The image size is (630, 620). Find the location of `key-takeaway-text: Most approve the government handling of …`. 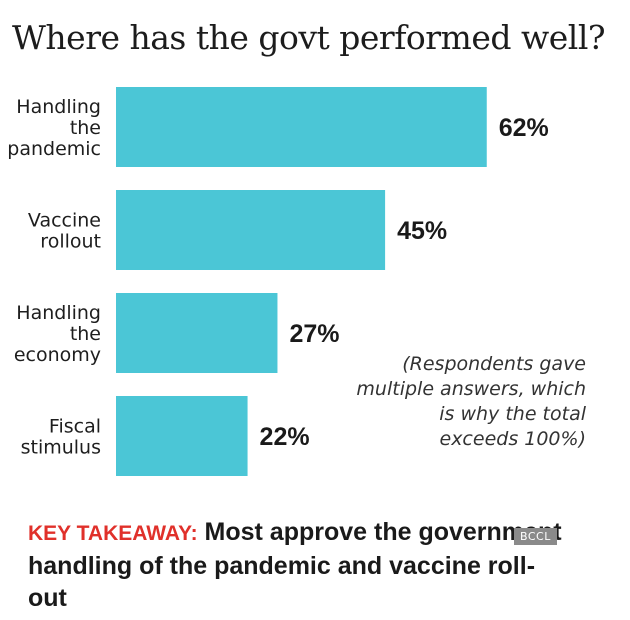

key-takeaway-text: Most approve the government handling of … is located at coordinates (295, 565).